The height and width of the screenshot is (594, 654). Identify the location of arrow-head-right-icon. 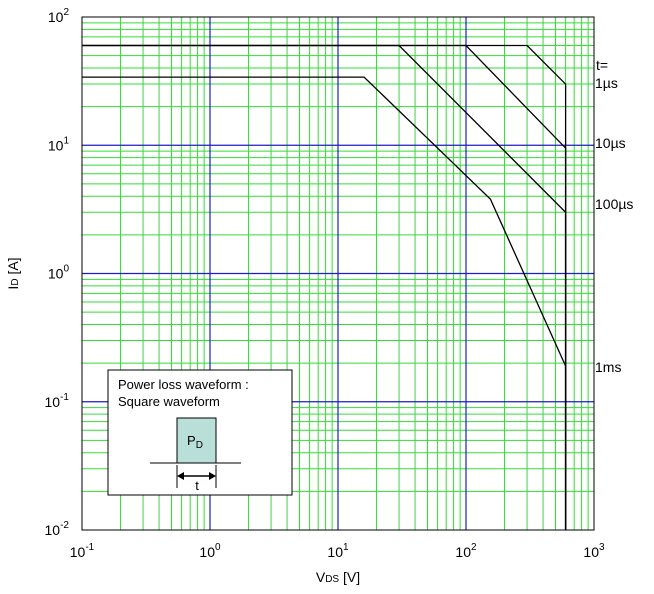
(212, 476).